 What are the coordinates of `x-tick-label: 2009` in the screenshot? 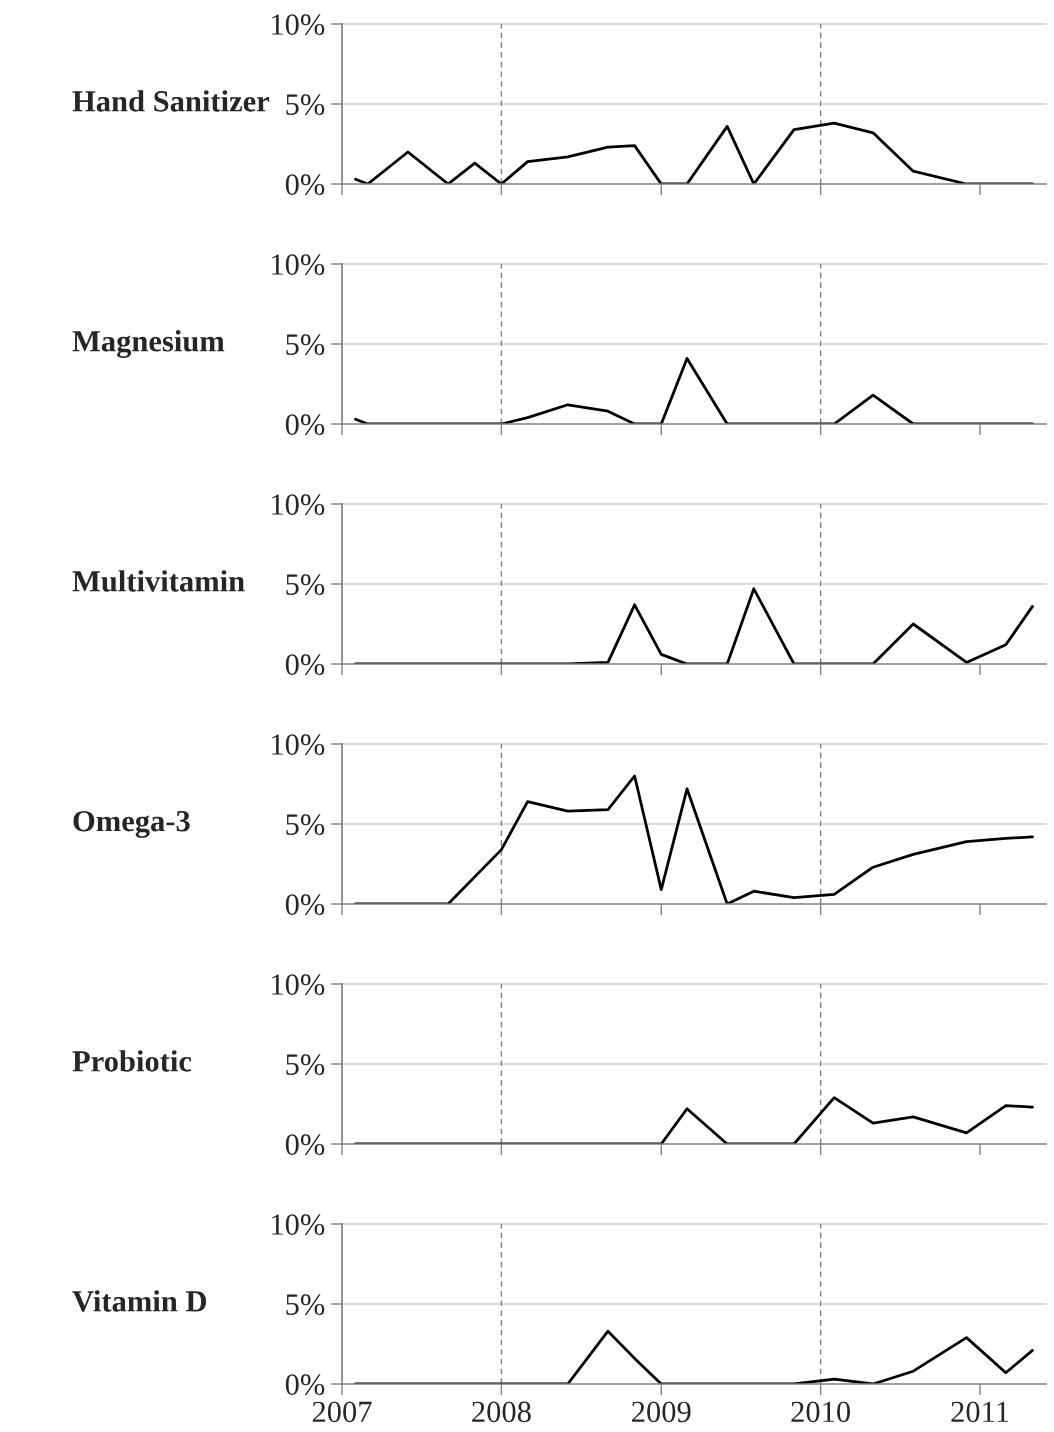 It's located at (661, 1412).